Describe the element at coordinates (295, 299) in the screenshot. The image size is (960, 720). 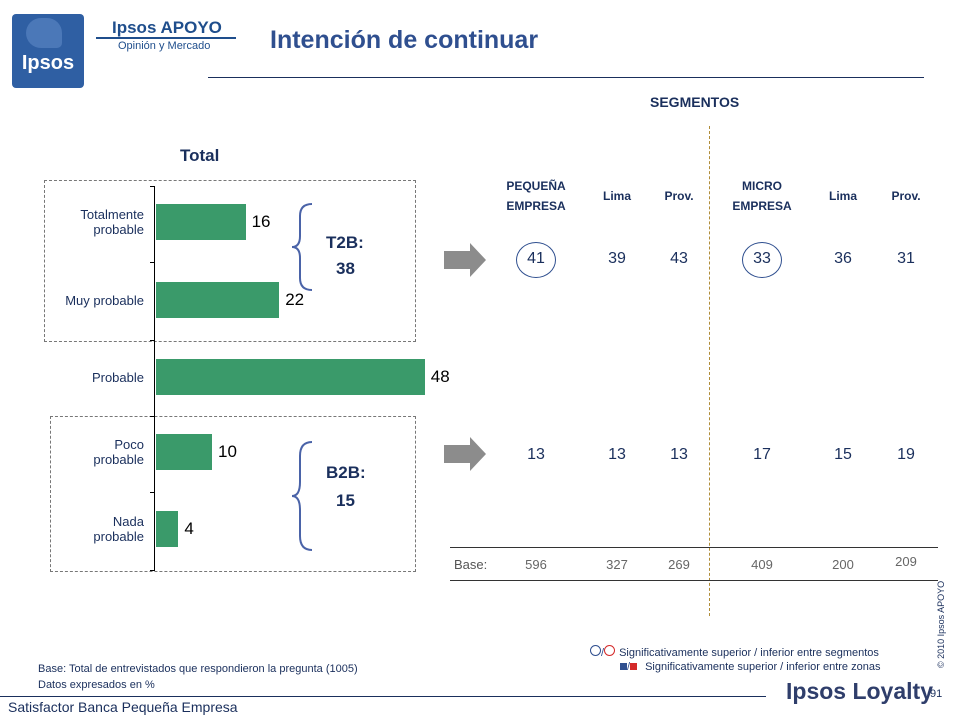
I see `bar-value-label: 22` at that location.